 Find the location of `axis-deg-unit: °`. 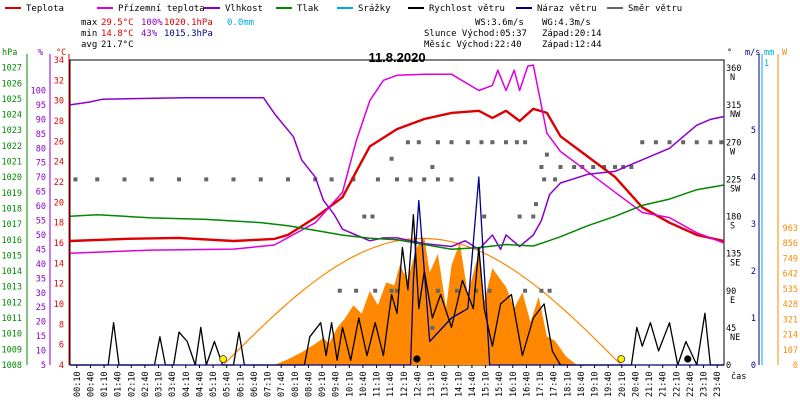

axis-deg-unit: ° is located at coordinates (729, 53).